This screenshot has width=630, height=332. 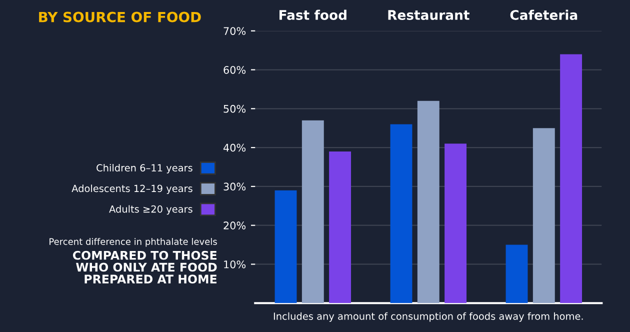 What do you see at coordinates (120, 17) in the screenshot?
I see `text: BY SOURCE OF FOOD` at bounding box center [120, 17].